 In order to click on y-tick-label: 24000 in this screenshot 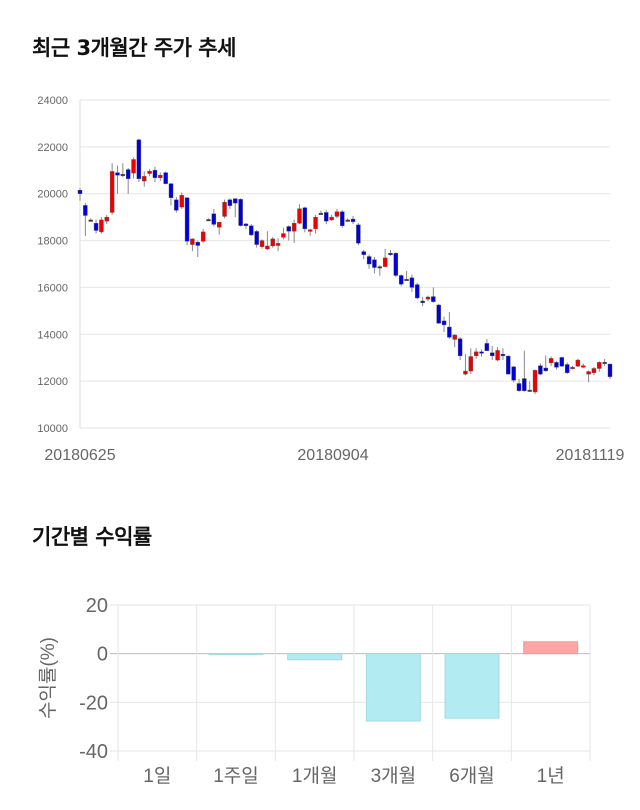, I will do `click(52, 101)`.